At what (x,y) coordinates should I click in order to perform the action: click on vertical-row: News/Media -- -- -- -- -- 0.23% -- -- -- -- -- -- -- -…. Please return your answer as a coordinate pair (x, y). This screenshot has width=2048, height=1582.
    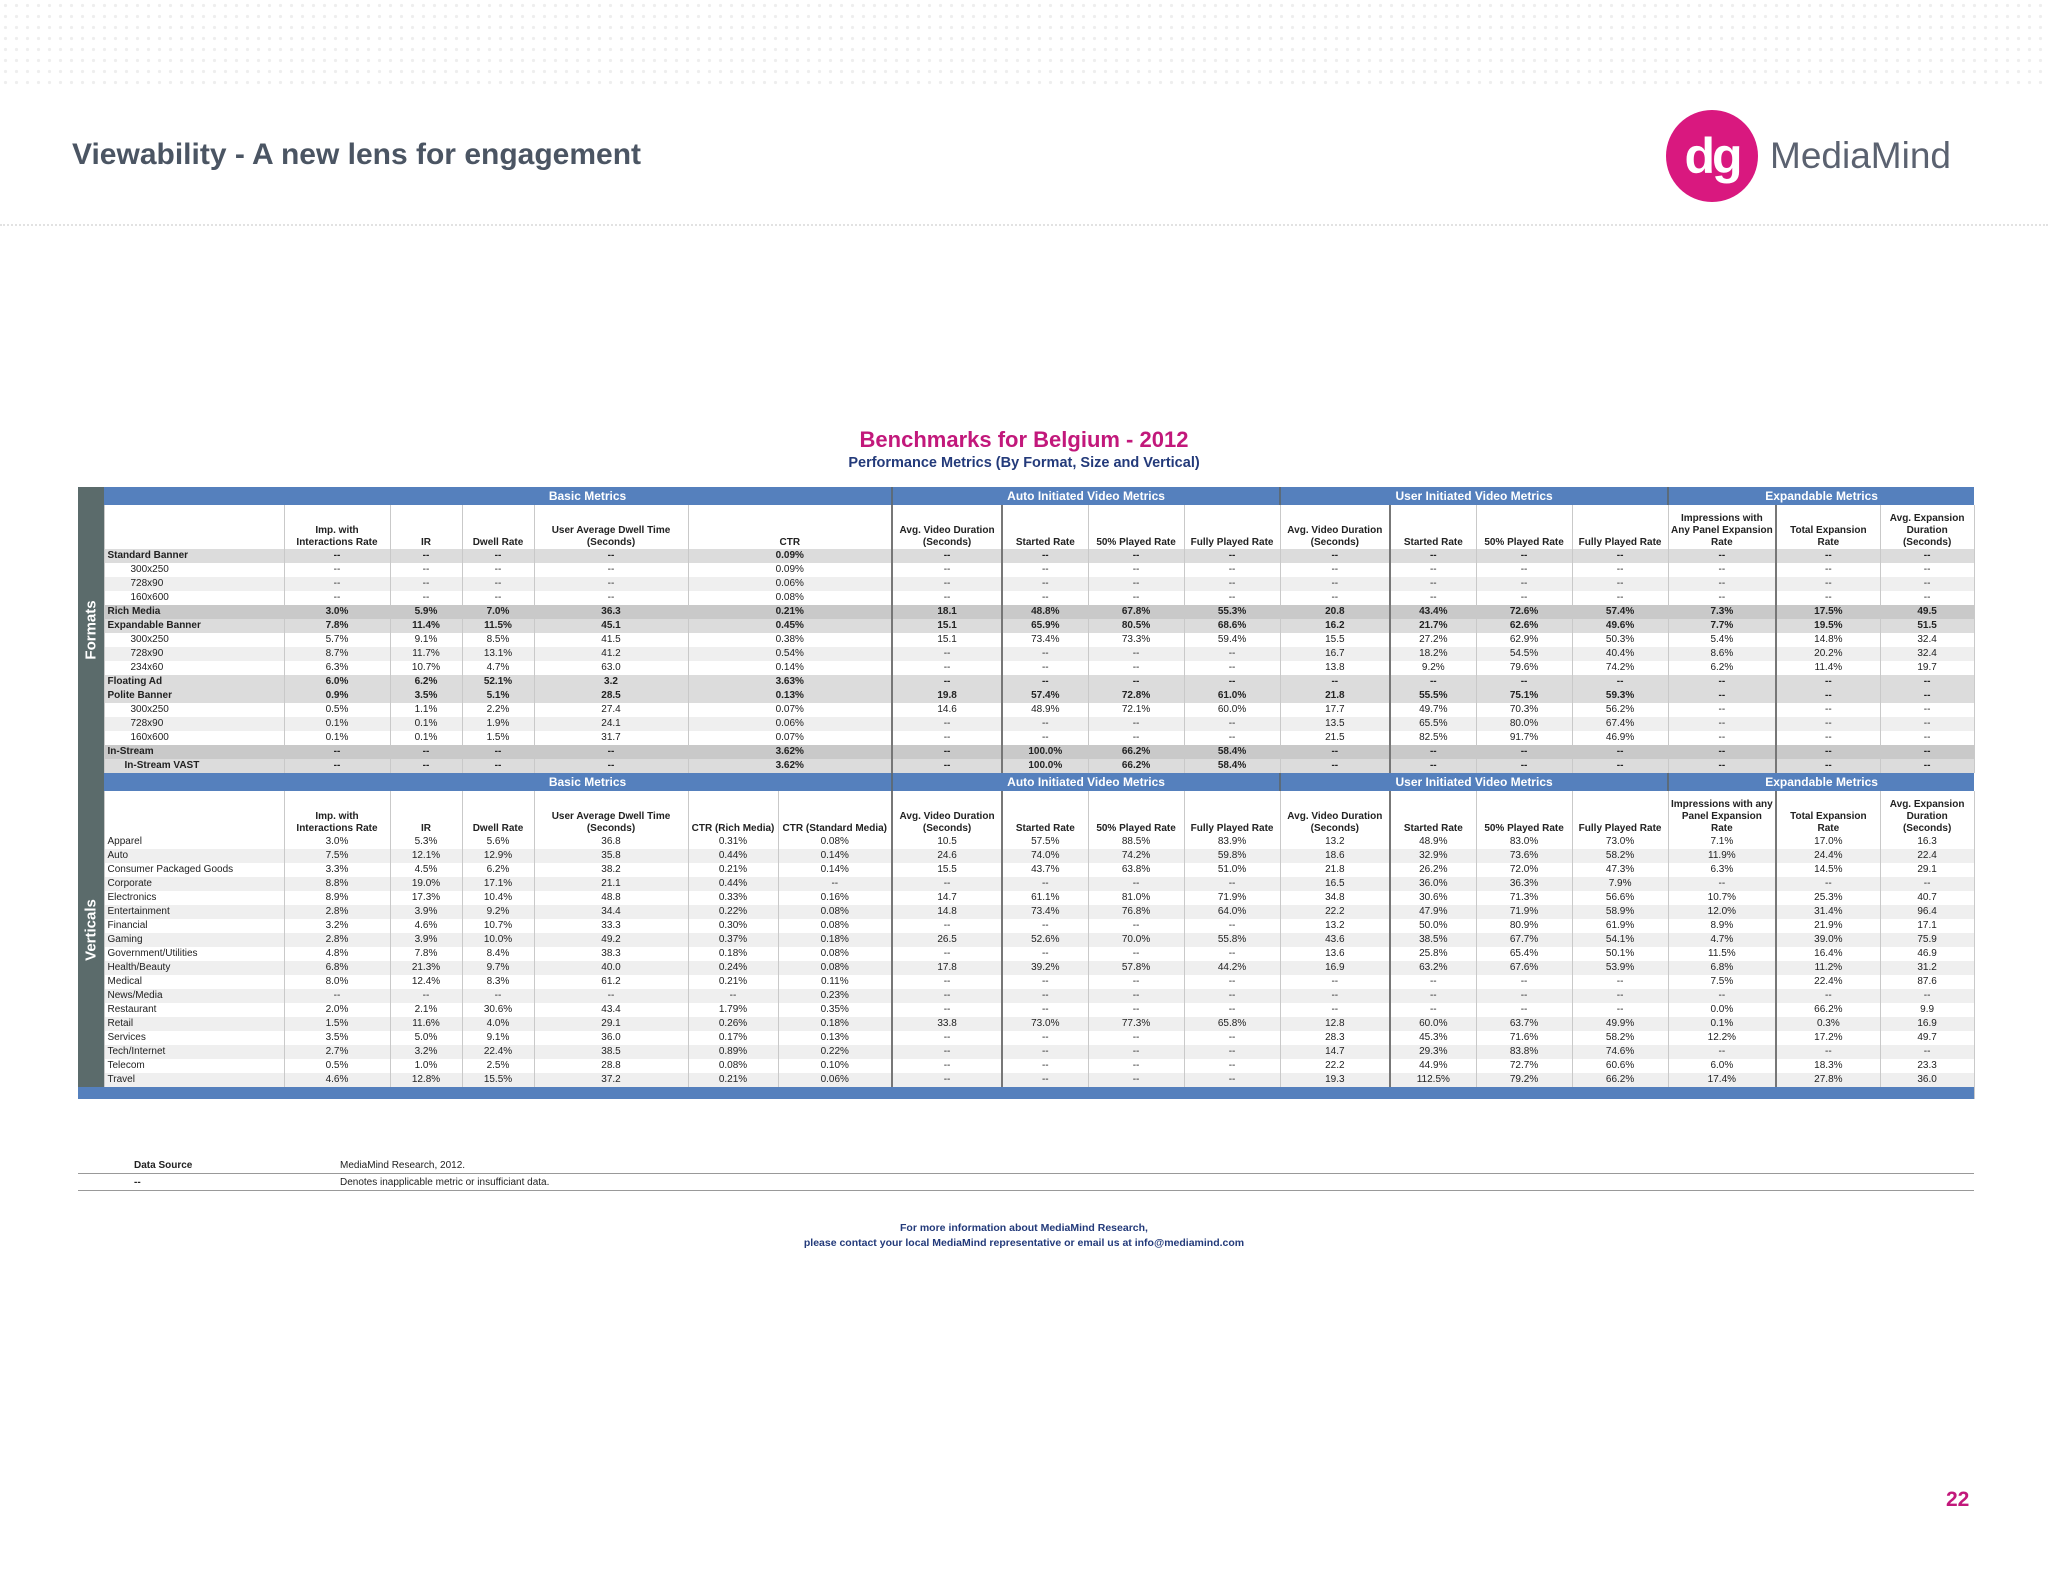
    Looking at the image, I should click on (1026, 996).